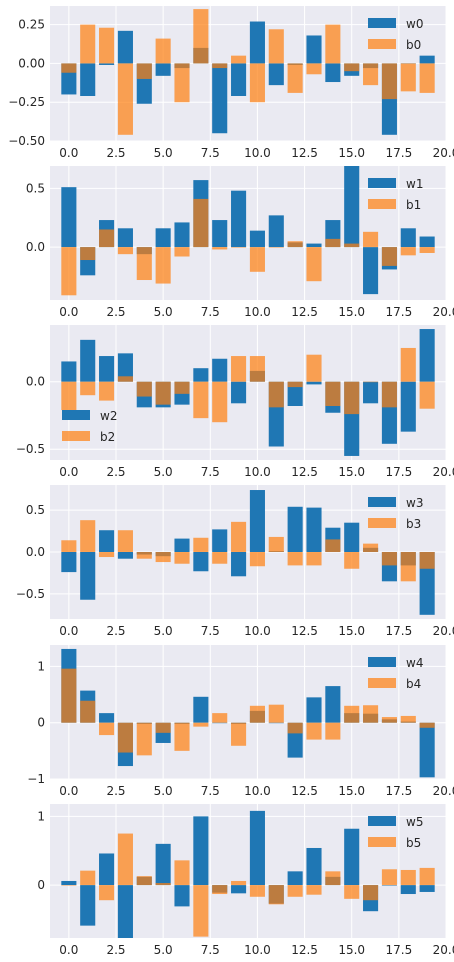 Image resolution: width=454 pixels, height=962 pixels. Describe the element at coordinates (89, 426) in the screenshot. I see `legend: w2 b2` at that location.